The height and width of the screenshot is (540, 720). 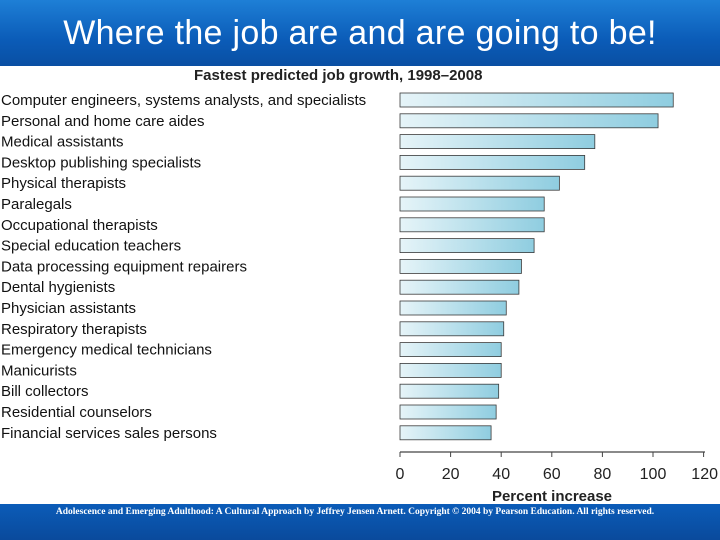 I want to click on category-label: Emergency medical technicians, so click(x=106, y=350).